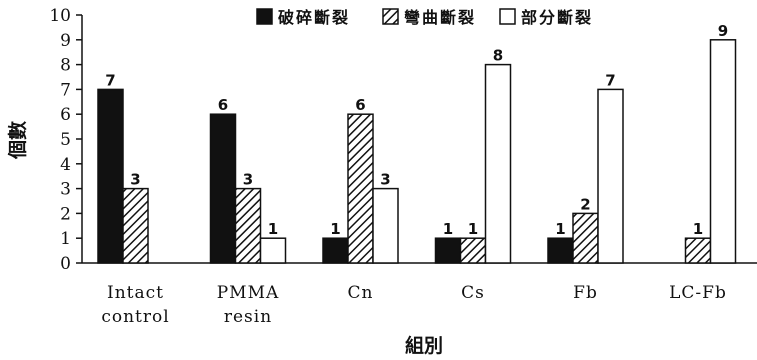 Image resolution: width=757 pixels, height=360 pixels. I want to click on y-tick-label: 4, so click(65, 165).